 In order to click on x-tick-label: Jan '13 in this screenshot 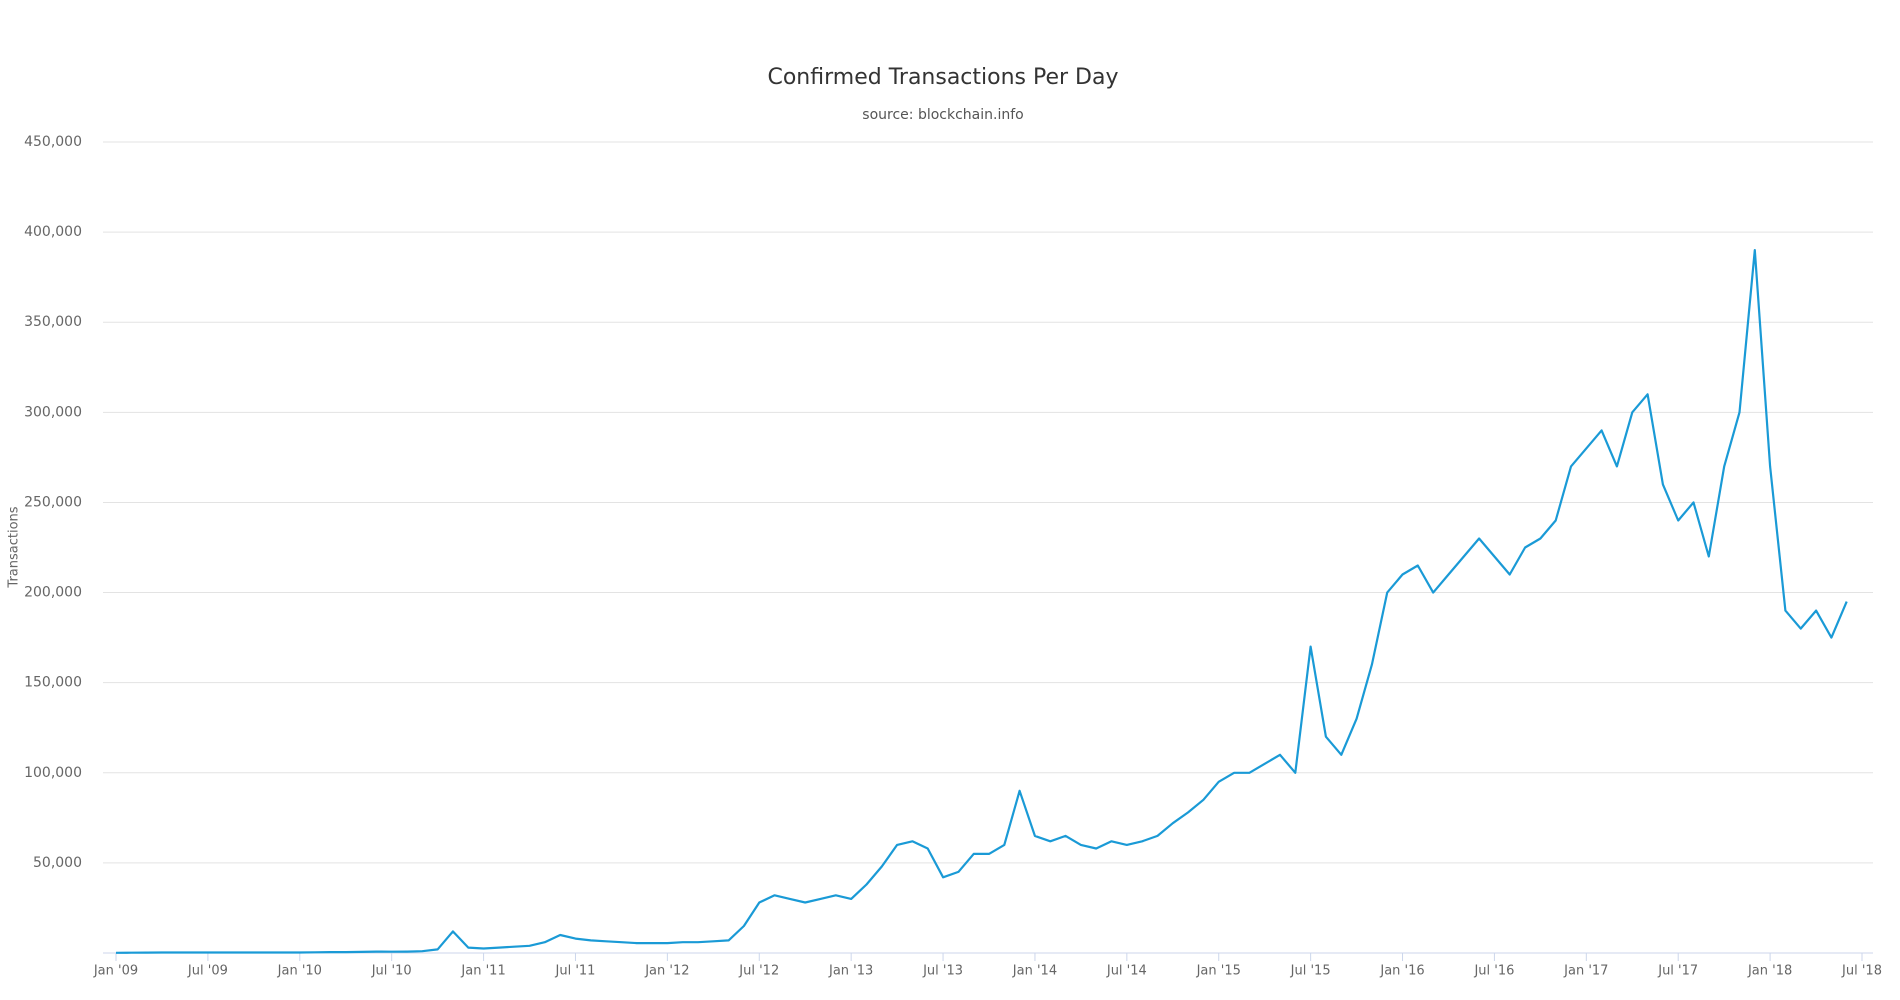, I will do `click(850, 971)`.